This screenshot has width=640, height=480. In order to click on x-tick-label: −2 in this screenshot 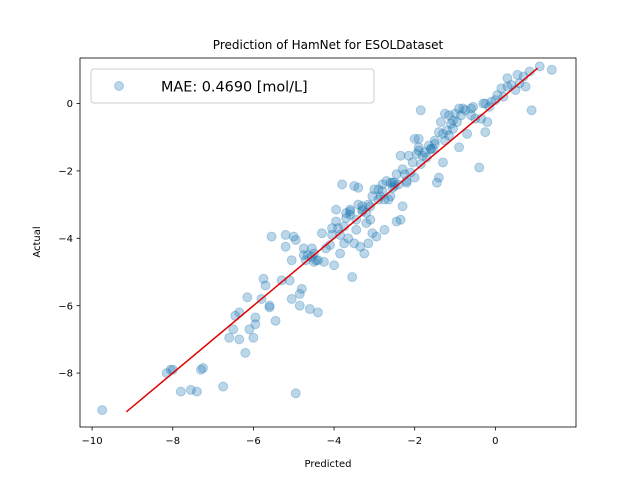, I will do `click(414, 441)`.